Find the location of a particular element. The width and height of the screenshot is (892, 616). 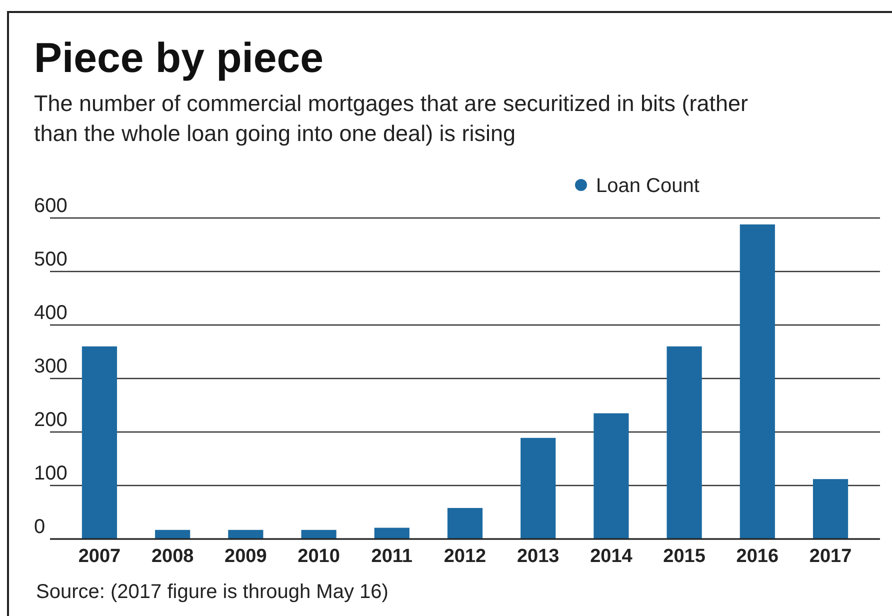

y-tick-label: 200 is located at coordinates (51, 420).